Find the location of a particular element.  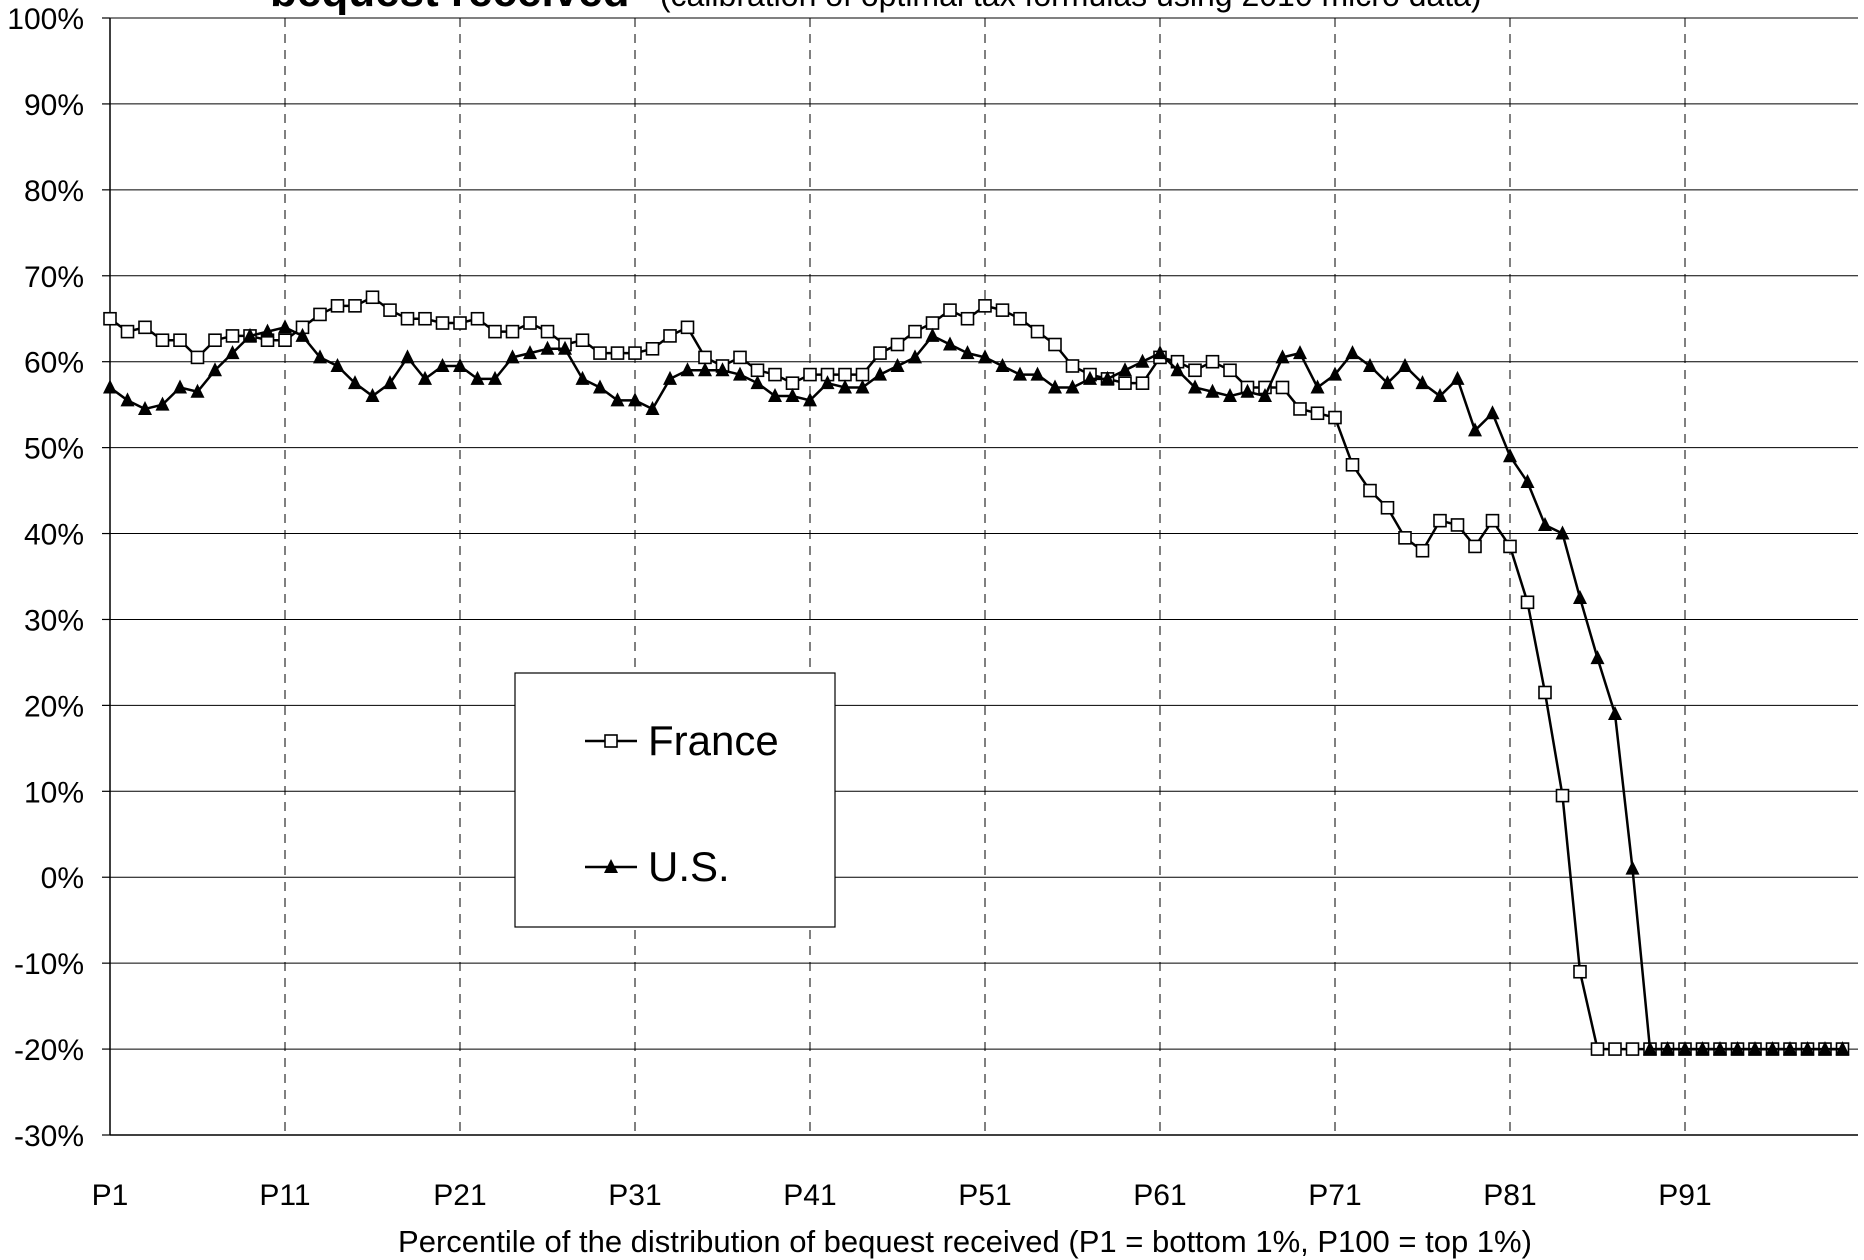

y-tick-label: 20% is located at coordinates (54, 706).